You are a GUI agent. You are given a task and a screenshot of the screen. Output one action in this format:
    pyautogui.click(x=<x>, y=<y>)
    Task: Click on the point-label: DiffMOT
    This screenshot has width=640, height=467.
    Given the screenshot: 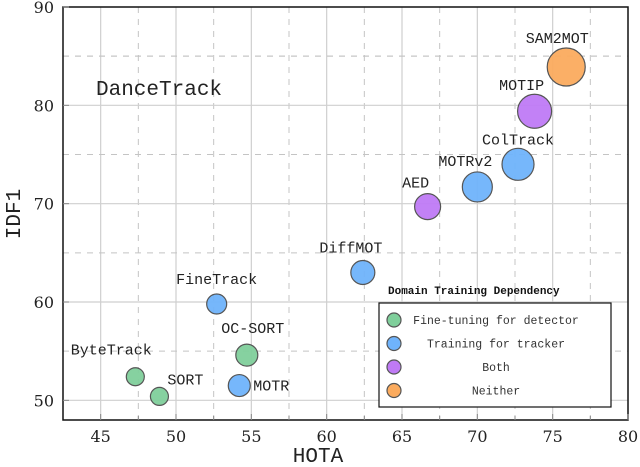 What is the action you would take?
    pyautogui.click(x=350, y=249)
    